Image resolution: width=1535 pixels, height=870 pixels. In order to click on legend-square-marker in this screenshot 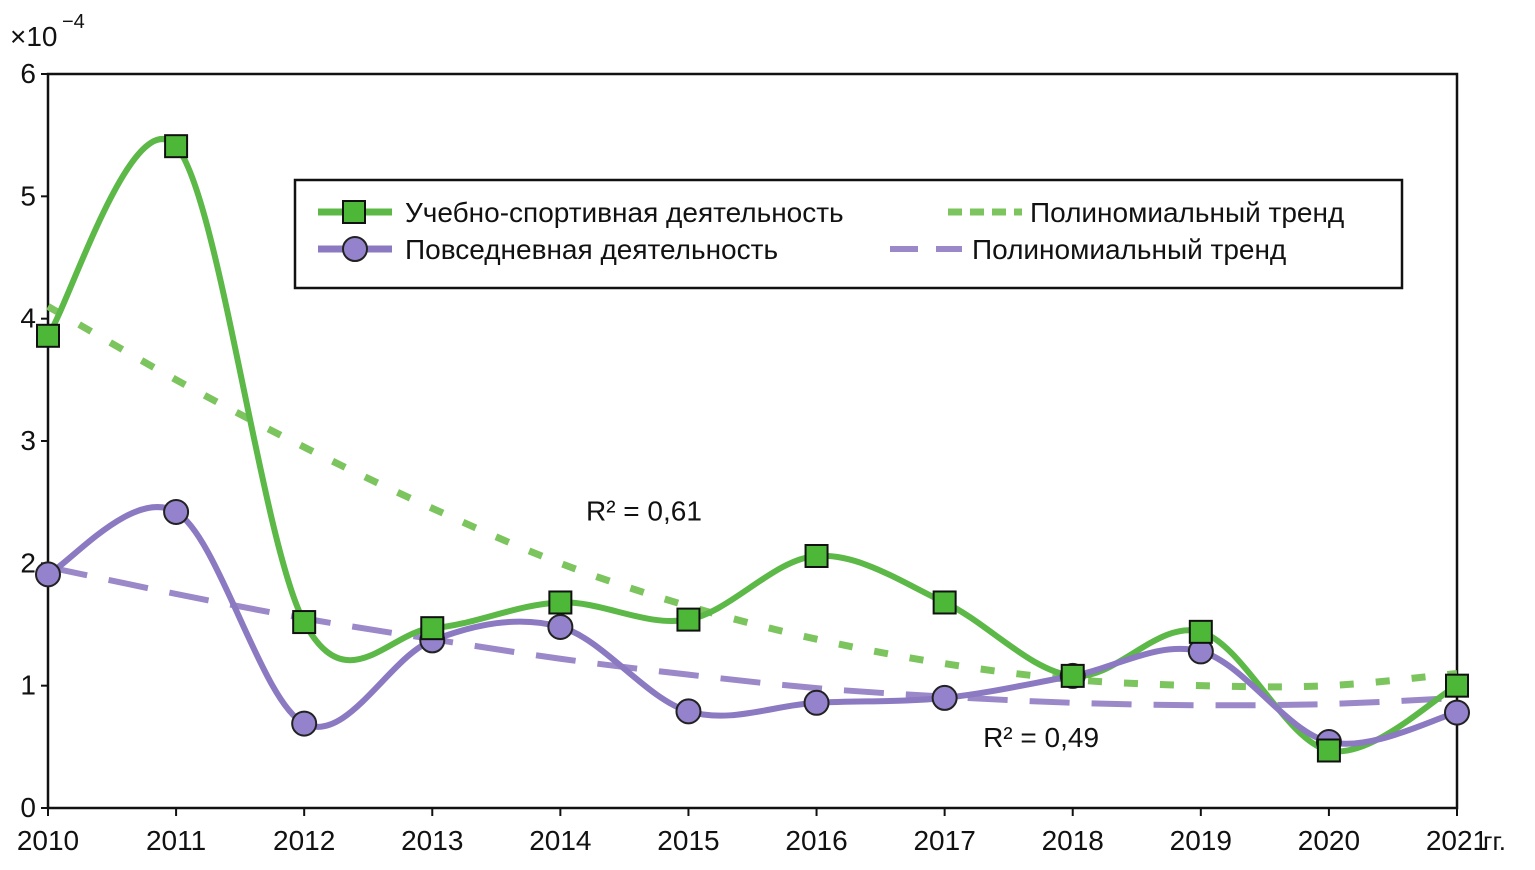, I will do `click(354, 212)`.